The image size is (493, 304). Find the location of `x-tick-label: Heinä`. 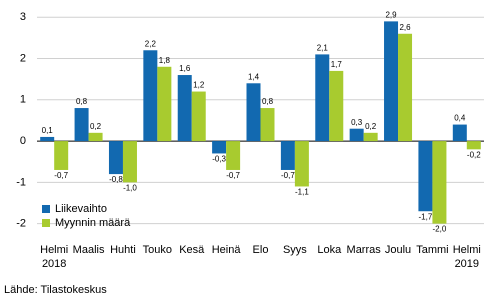

x-tick-label: Heinä is located at coordinates (227, 250).